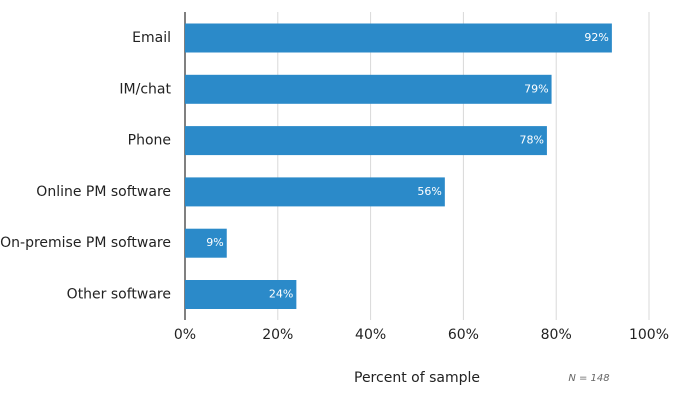  Describe the element at coordinates (596, 37) in the screenshot. I see `value-label: 92%` at that location.